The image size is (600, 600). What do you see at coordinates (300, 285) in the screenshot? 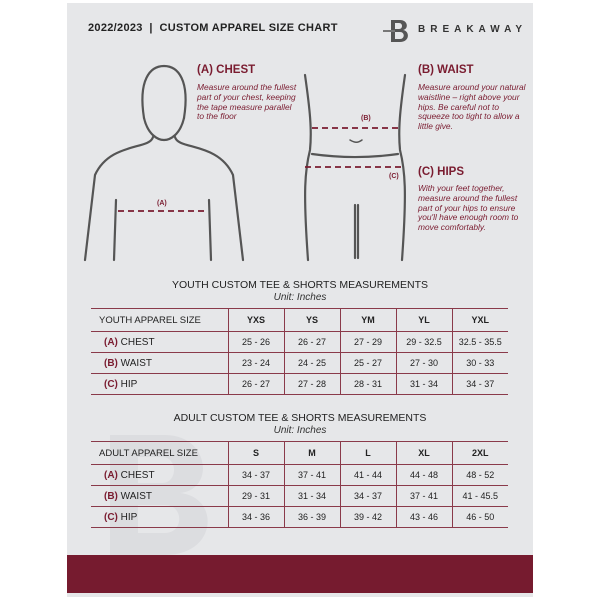
I see `youth-table-title: YOUTH CUSTOM TEE & SHORTS MEASUREMENTS` at bounding box center [300, 285].